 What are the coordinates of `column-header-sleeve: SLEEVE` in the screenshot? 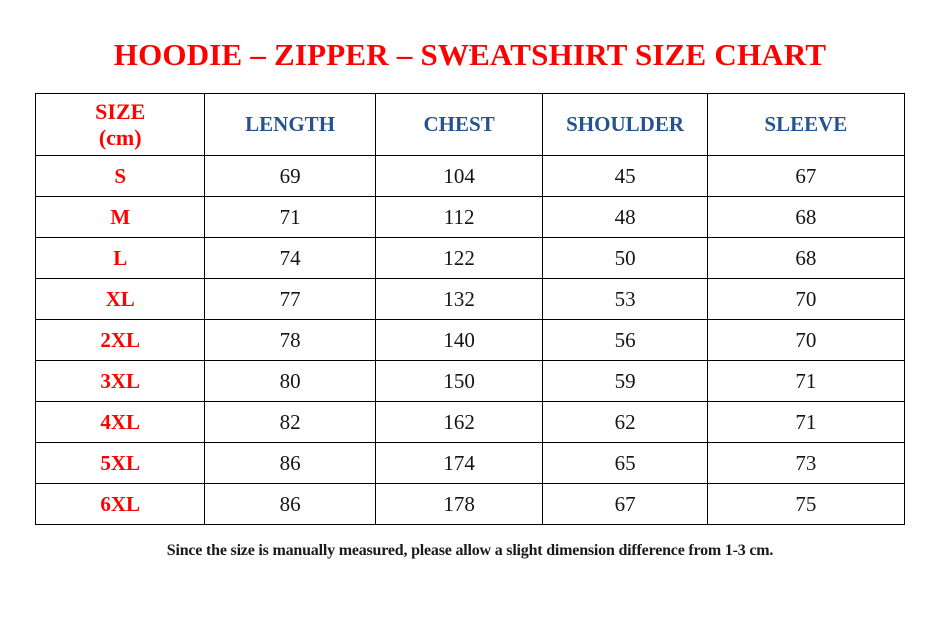 It's located at (806, 124).